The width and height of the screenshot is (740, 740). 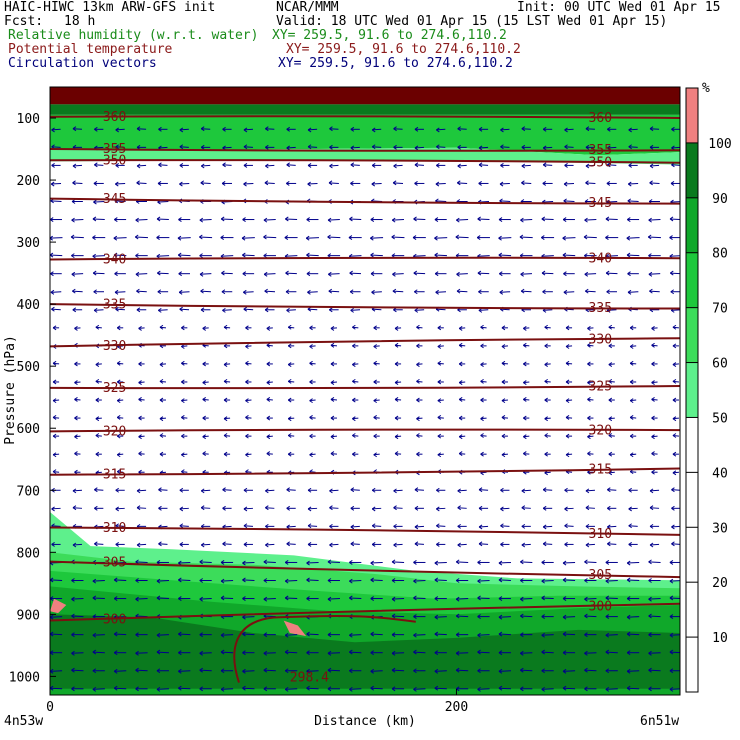 I want to click on theta-contour-label: 355, so click(x=600, y=150).